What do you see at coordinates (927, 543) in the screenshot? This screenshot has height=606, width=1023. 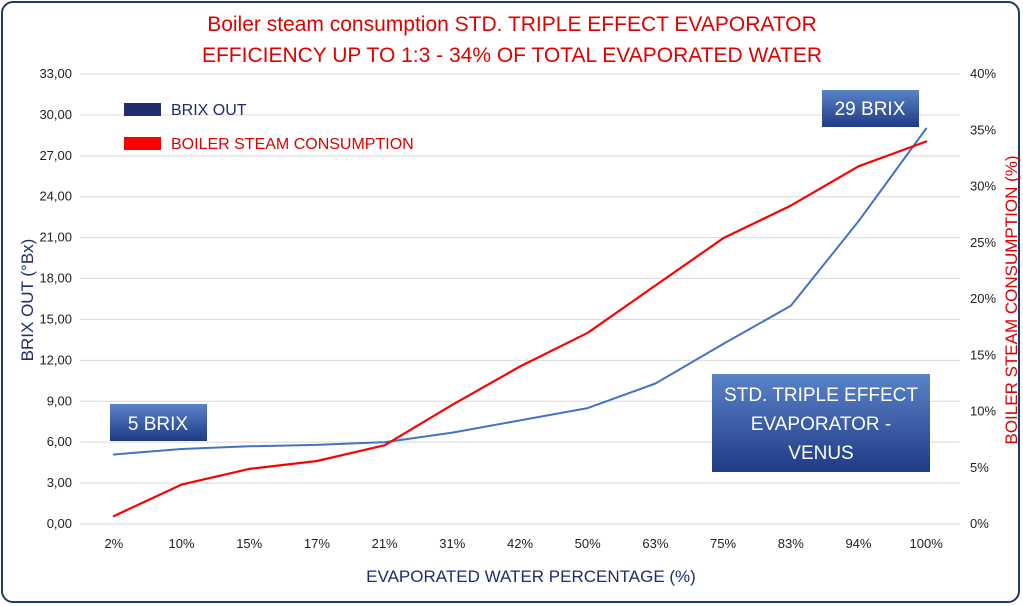 I see `x-tick-label: 100%` at bounding box center [927, 543].